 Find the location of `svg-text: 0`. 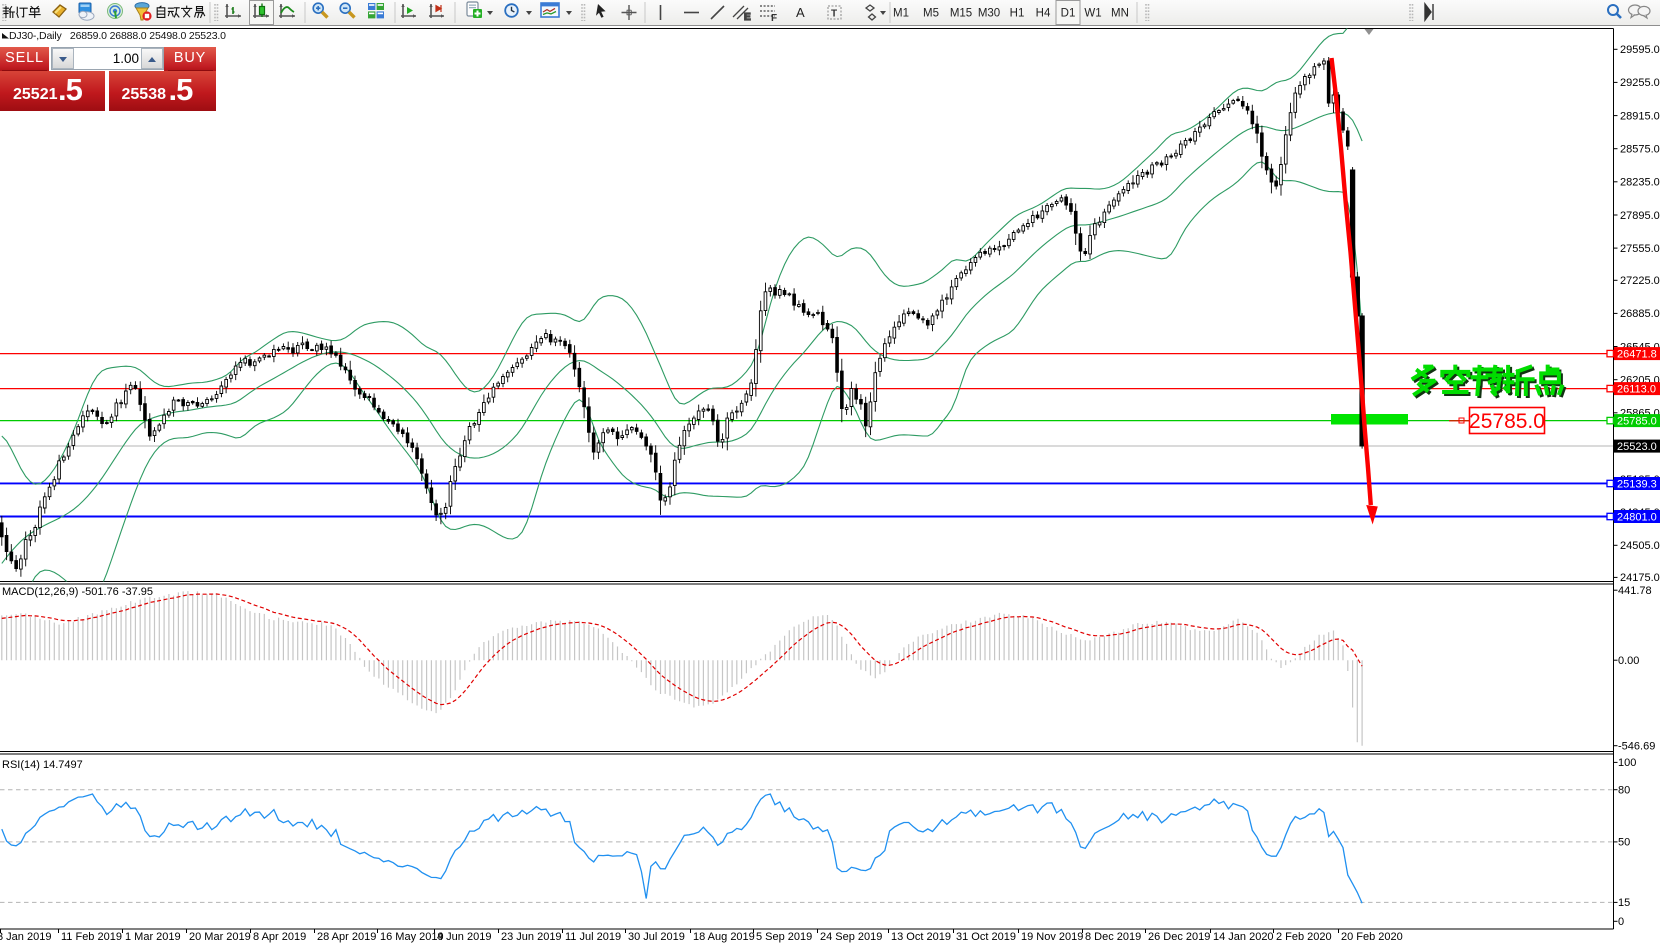

svg-text: 0 is located at coordinates (1621, 922).